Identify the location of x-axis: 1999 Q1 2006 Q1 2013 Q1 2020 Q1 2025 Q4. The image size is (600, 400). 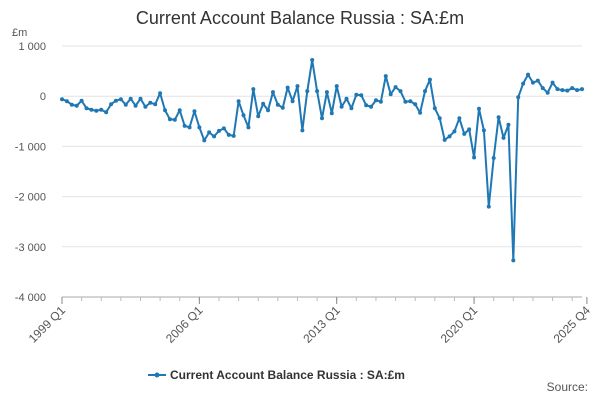
(310, 321).